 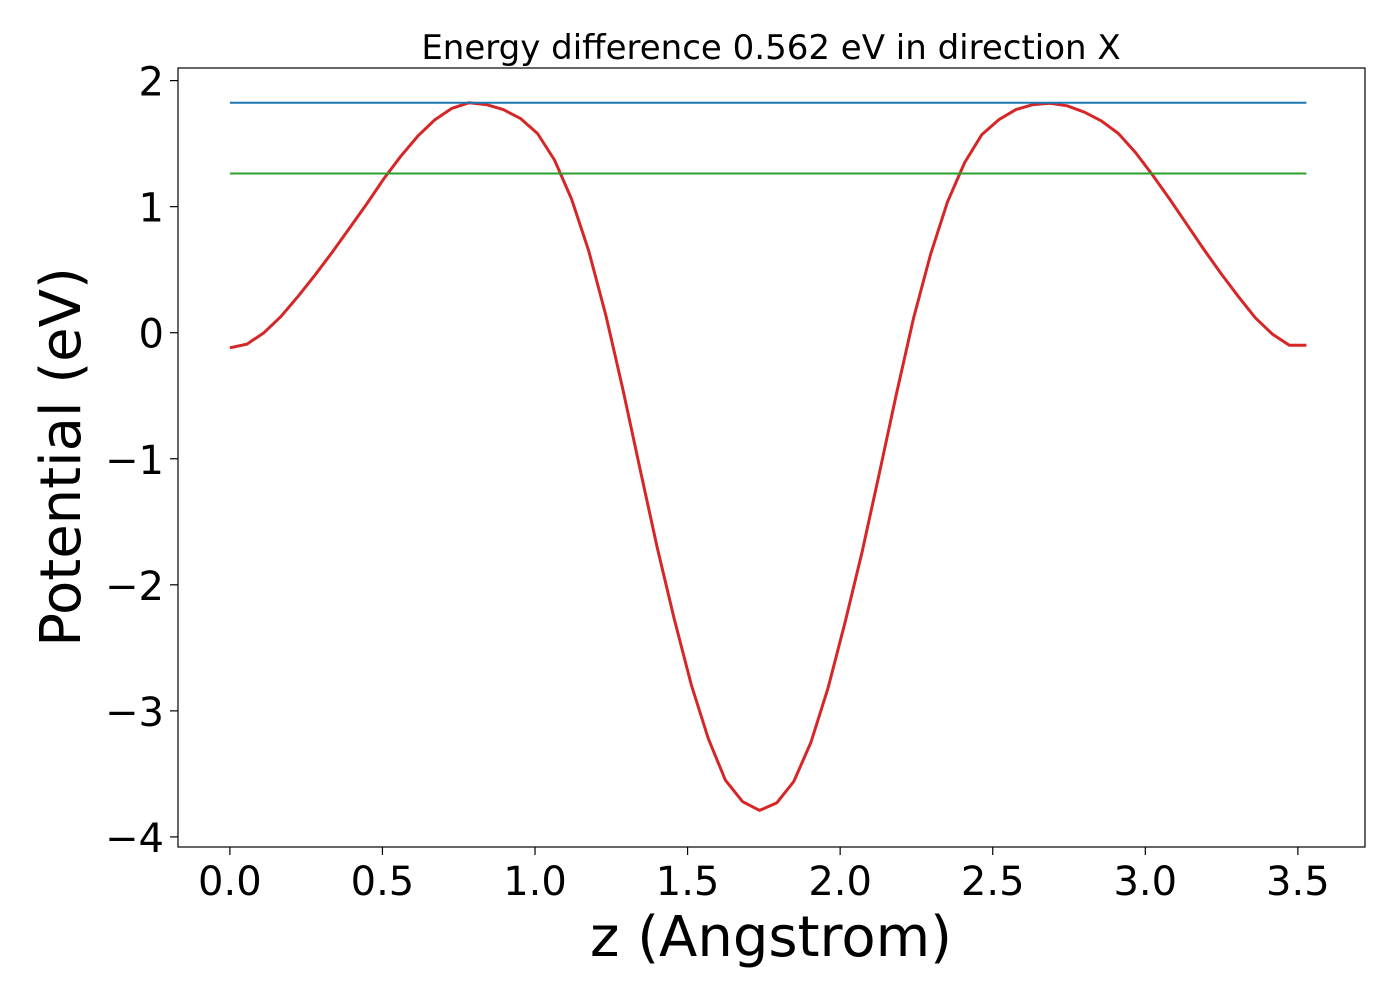 What do you see at coordinates (230, 882) in the screenshot?
I see `x-tick-label: 0.0` at bounding box center [230, 882].